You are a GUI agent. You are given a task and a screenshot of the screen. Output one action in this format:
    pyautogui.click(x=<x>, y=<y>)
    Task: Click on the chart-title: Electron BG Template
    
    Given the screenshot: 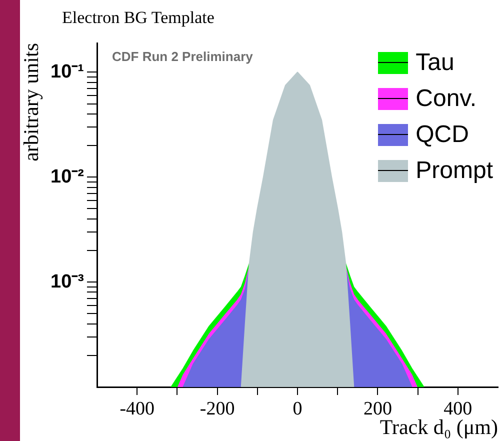 What is the action you would take?
    pyautogui.click(x=138, y=18)
    